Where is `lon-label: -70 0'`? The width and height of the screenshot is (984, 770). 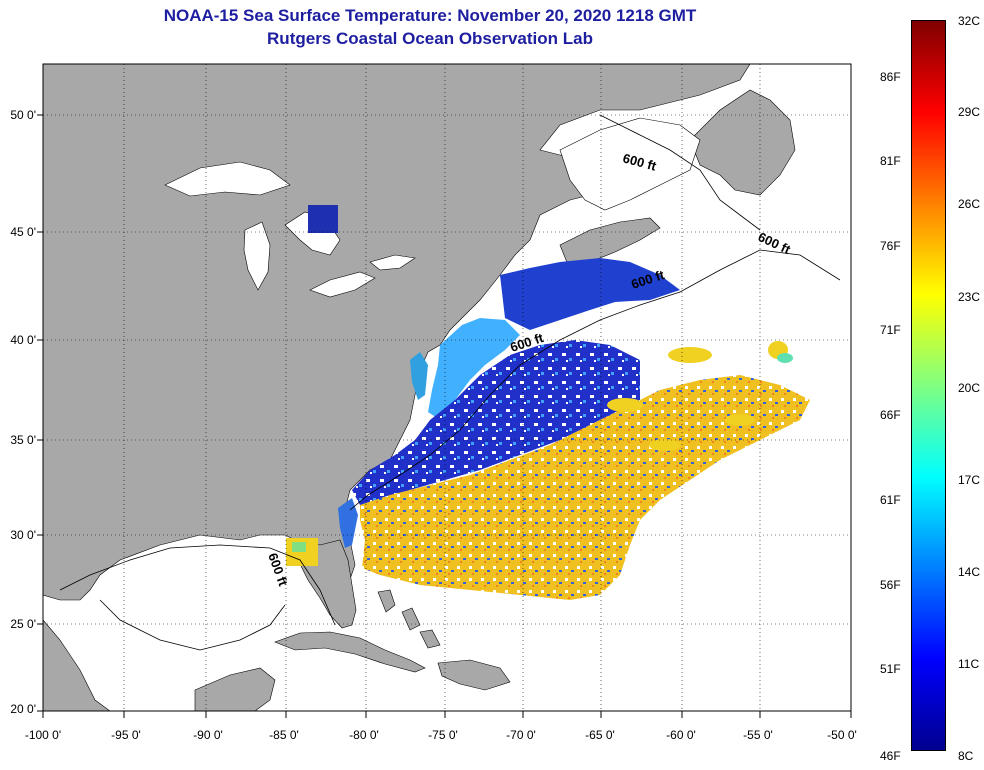
lon-label: -70 0' is located at coordinates (521, 735).